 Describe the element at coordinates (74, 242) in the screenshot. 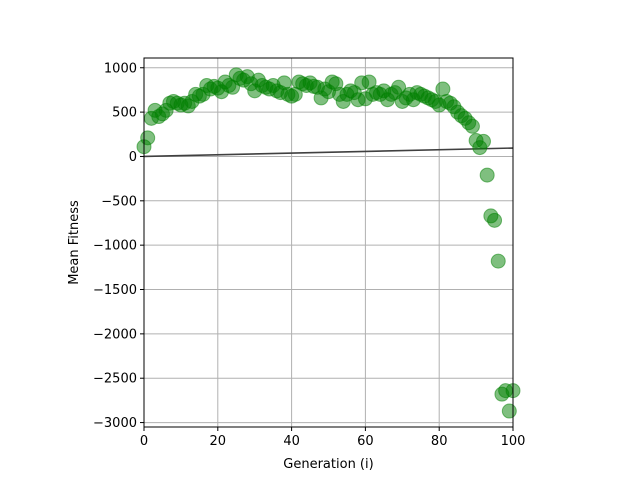

I see `y-axis-label: Mean Fitness` at that location.